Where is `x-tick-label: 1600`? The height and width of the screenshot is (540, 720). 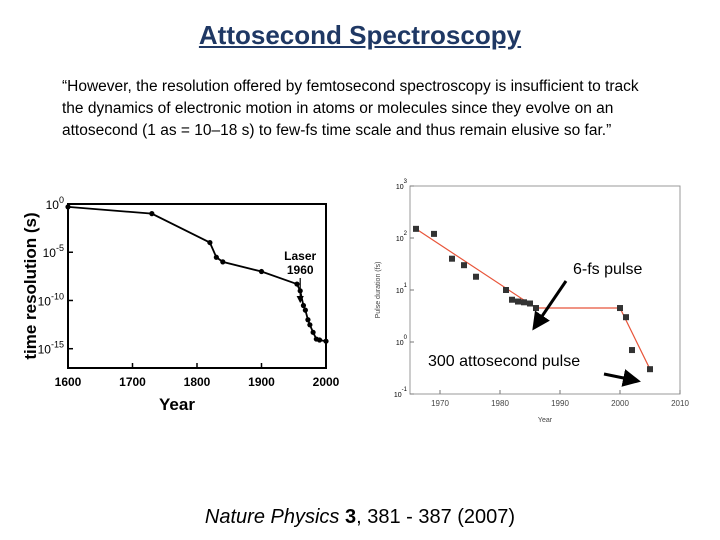 x-tick-label: 1600 is located at coordinates (68, 382).